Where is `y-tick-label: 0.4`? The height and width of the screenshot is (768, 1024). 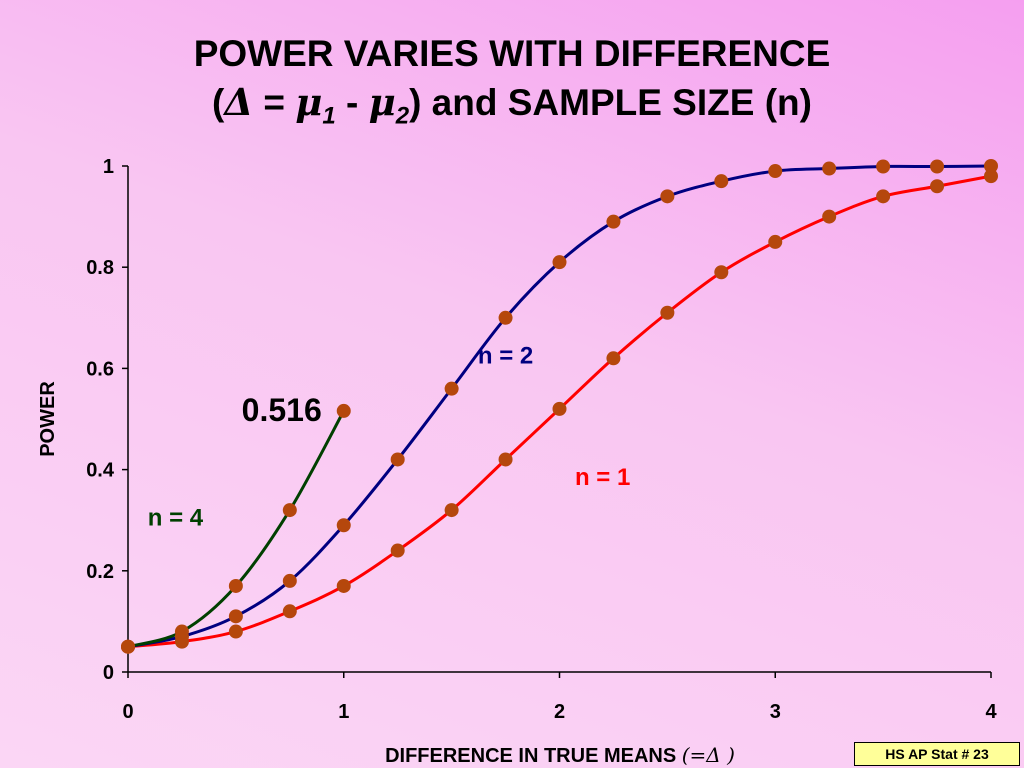
y-tick-label: 0.4 is located at coordinates (100, 471).